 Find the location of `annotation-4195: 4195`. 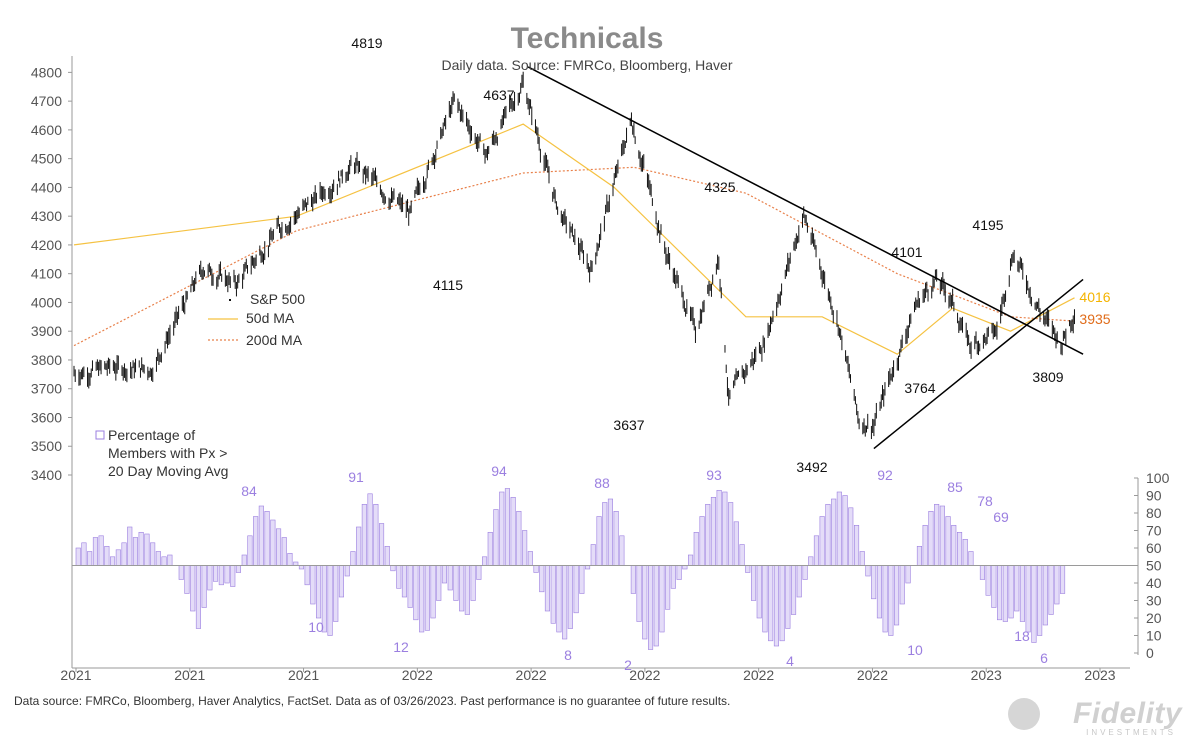

annotation-4195: 4195 is located at coordinates (987, 225).